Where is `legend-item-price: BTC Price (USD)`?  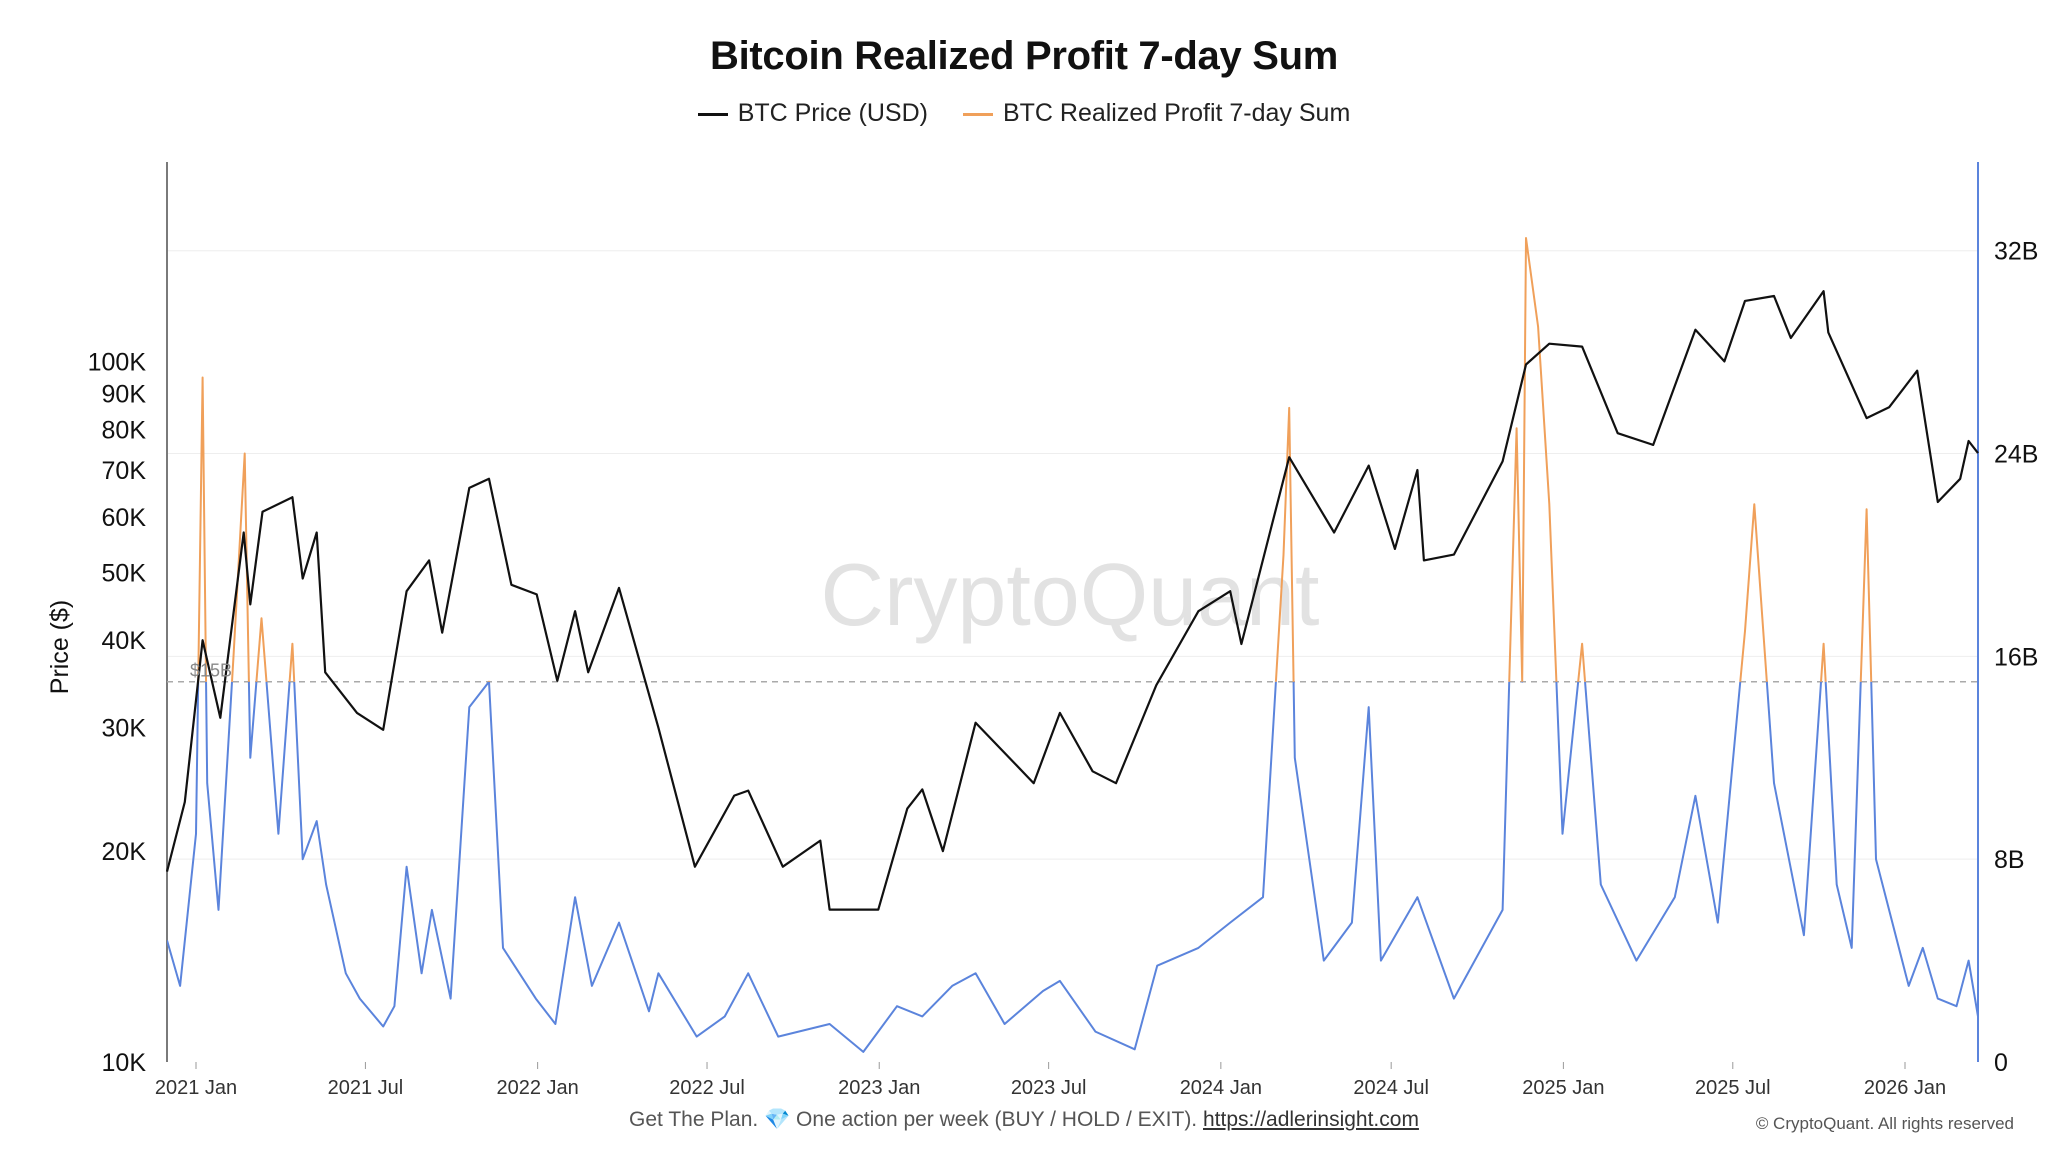 legend-item-price: BTC Price (USD) is located at coordinates (812, 113).